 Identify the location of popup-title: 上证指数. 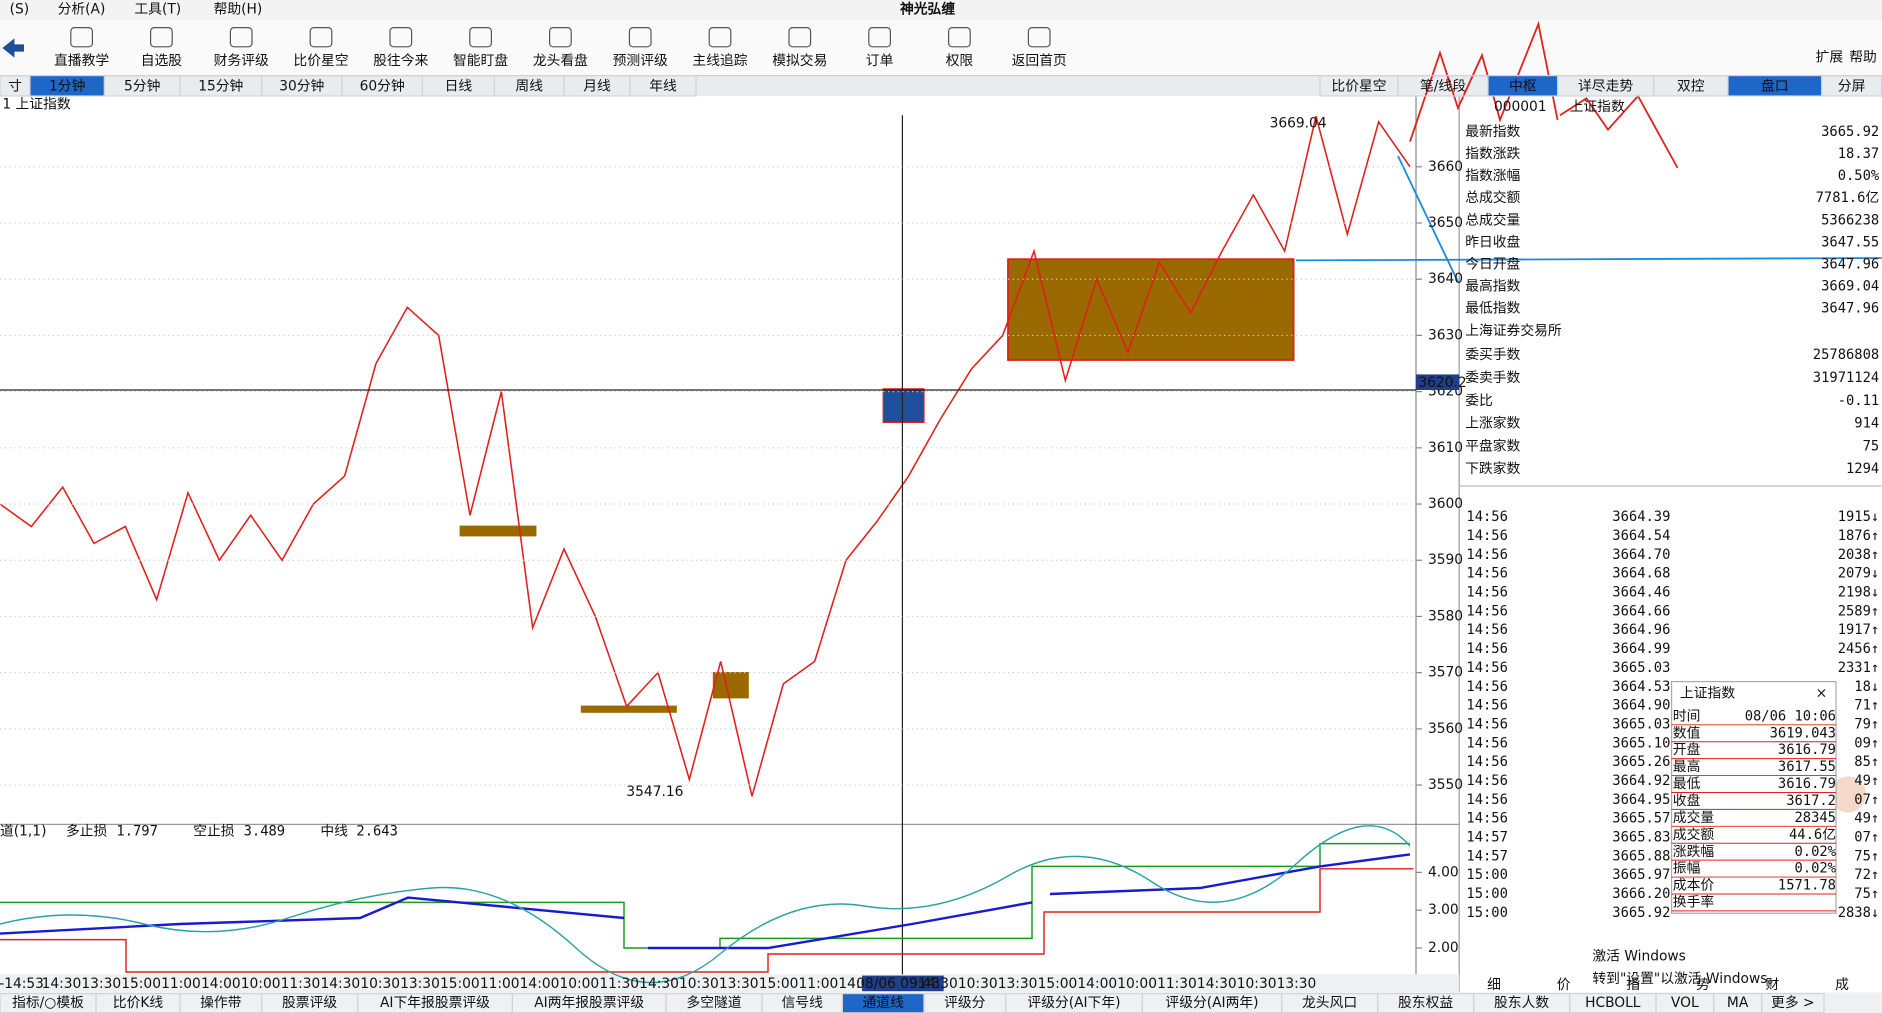
(1707, 694).